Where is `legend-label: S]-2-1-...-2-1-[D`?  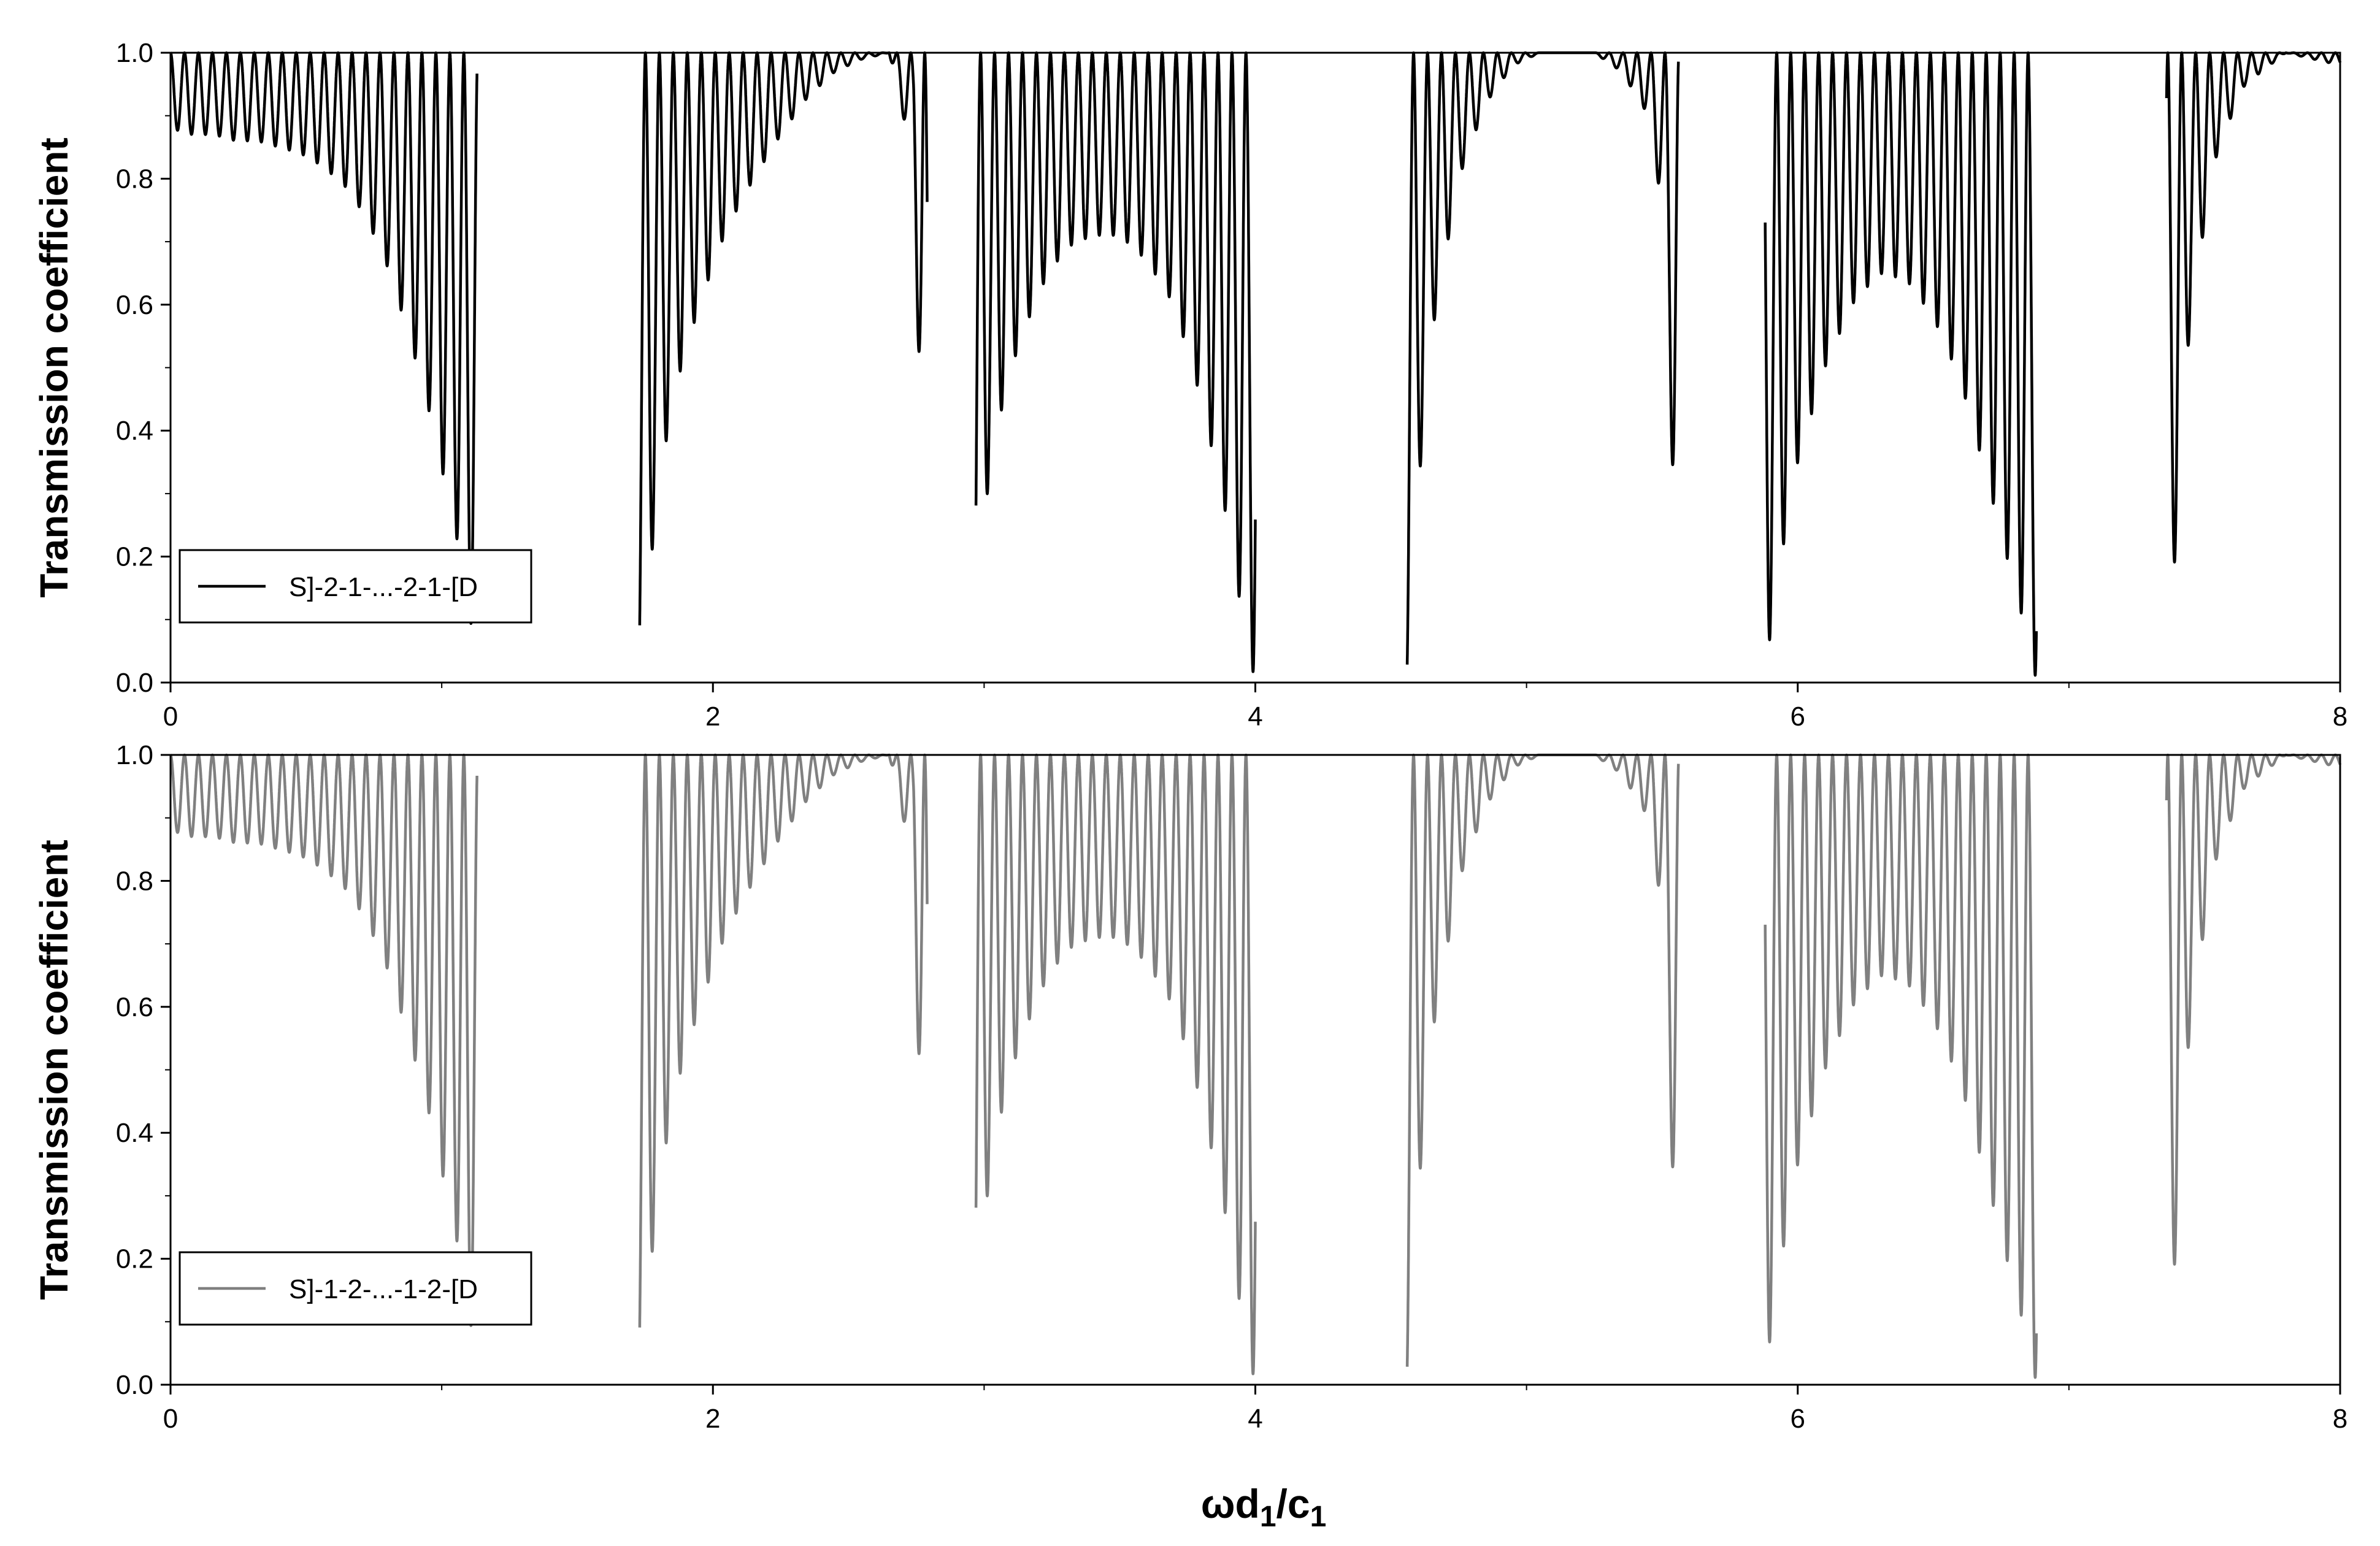
legend-label: S]-2-1-...-2-1-[D is located at coordinates (384, 587).